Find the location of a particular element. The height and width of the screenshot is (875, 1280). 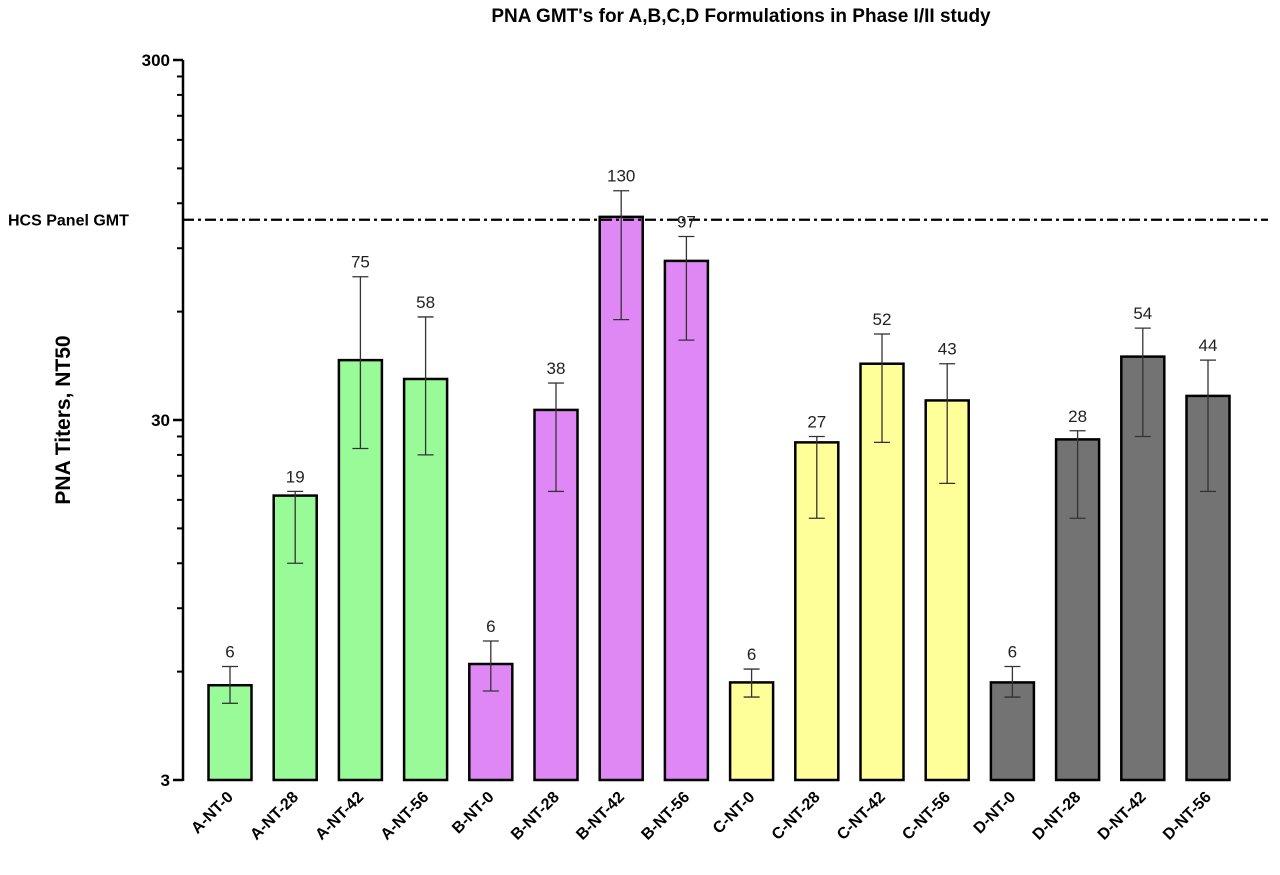

data-label-D-NT-0: 6 is located at coordinates (1012, 652).